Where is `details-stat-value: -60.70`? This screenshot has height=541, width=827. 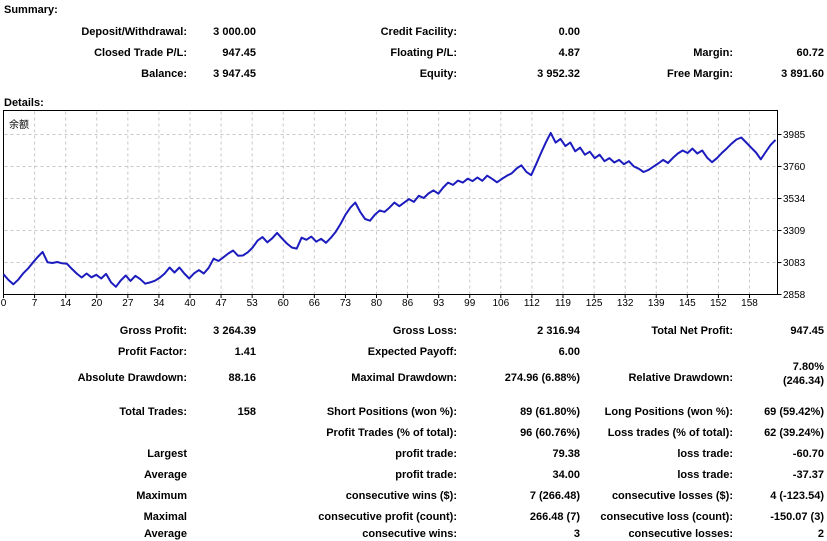 details-stat-value: -60.70 is located at coordinates (808, 454).